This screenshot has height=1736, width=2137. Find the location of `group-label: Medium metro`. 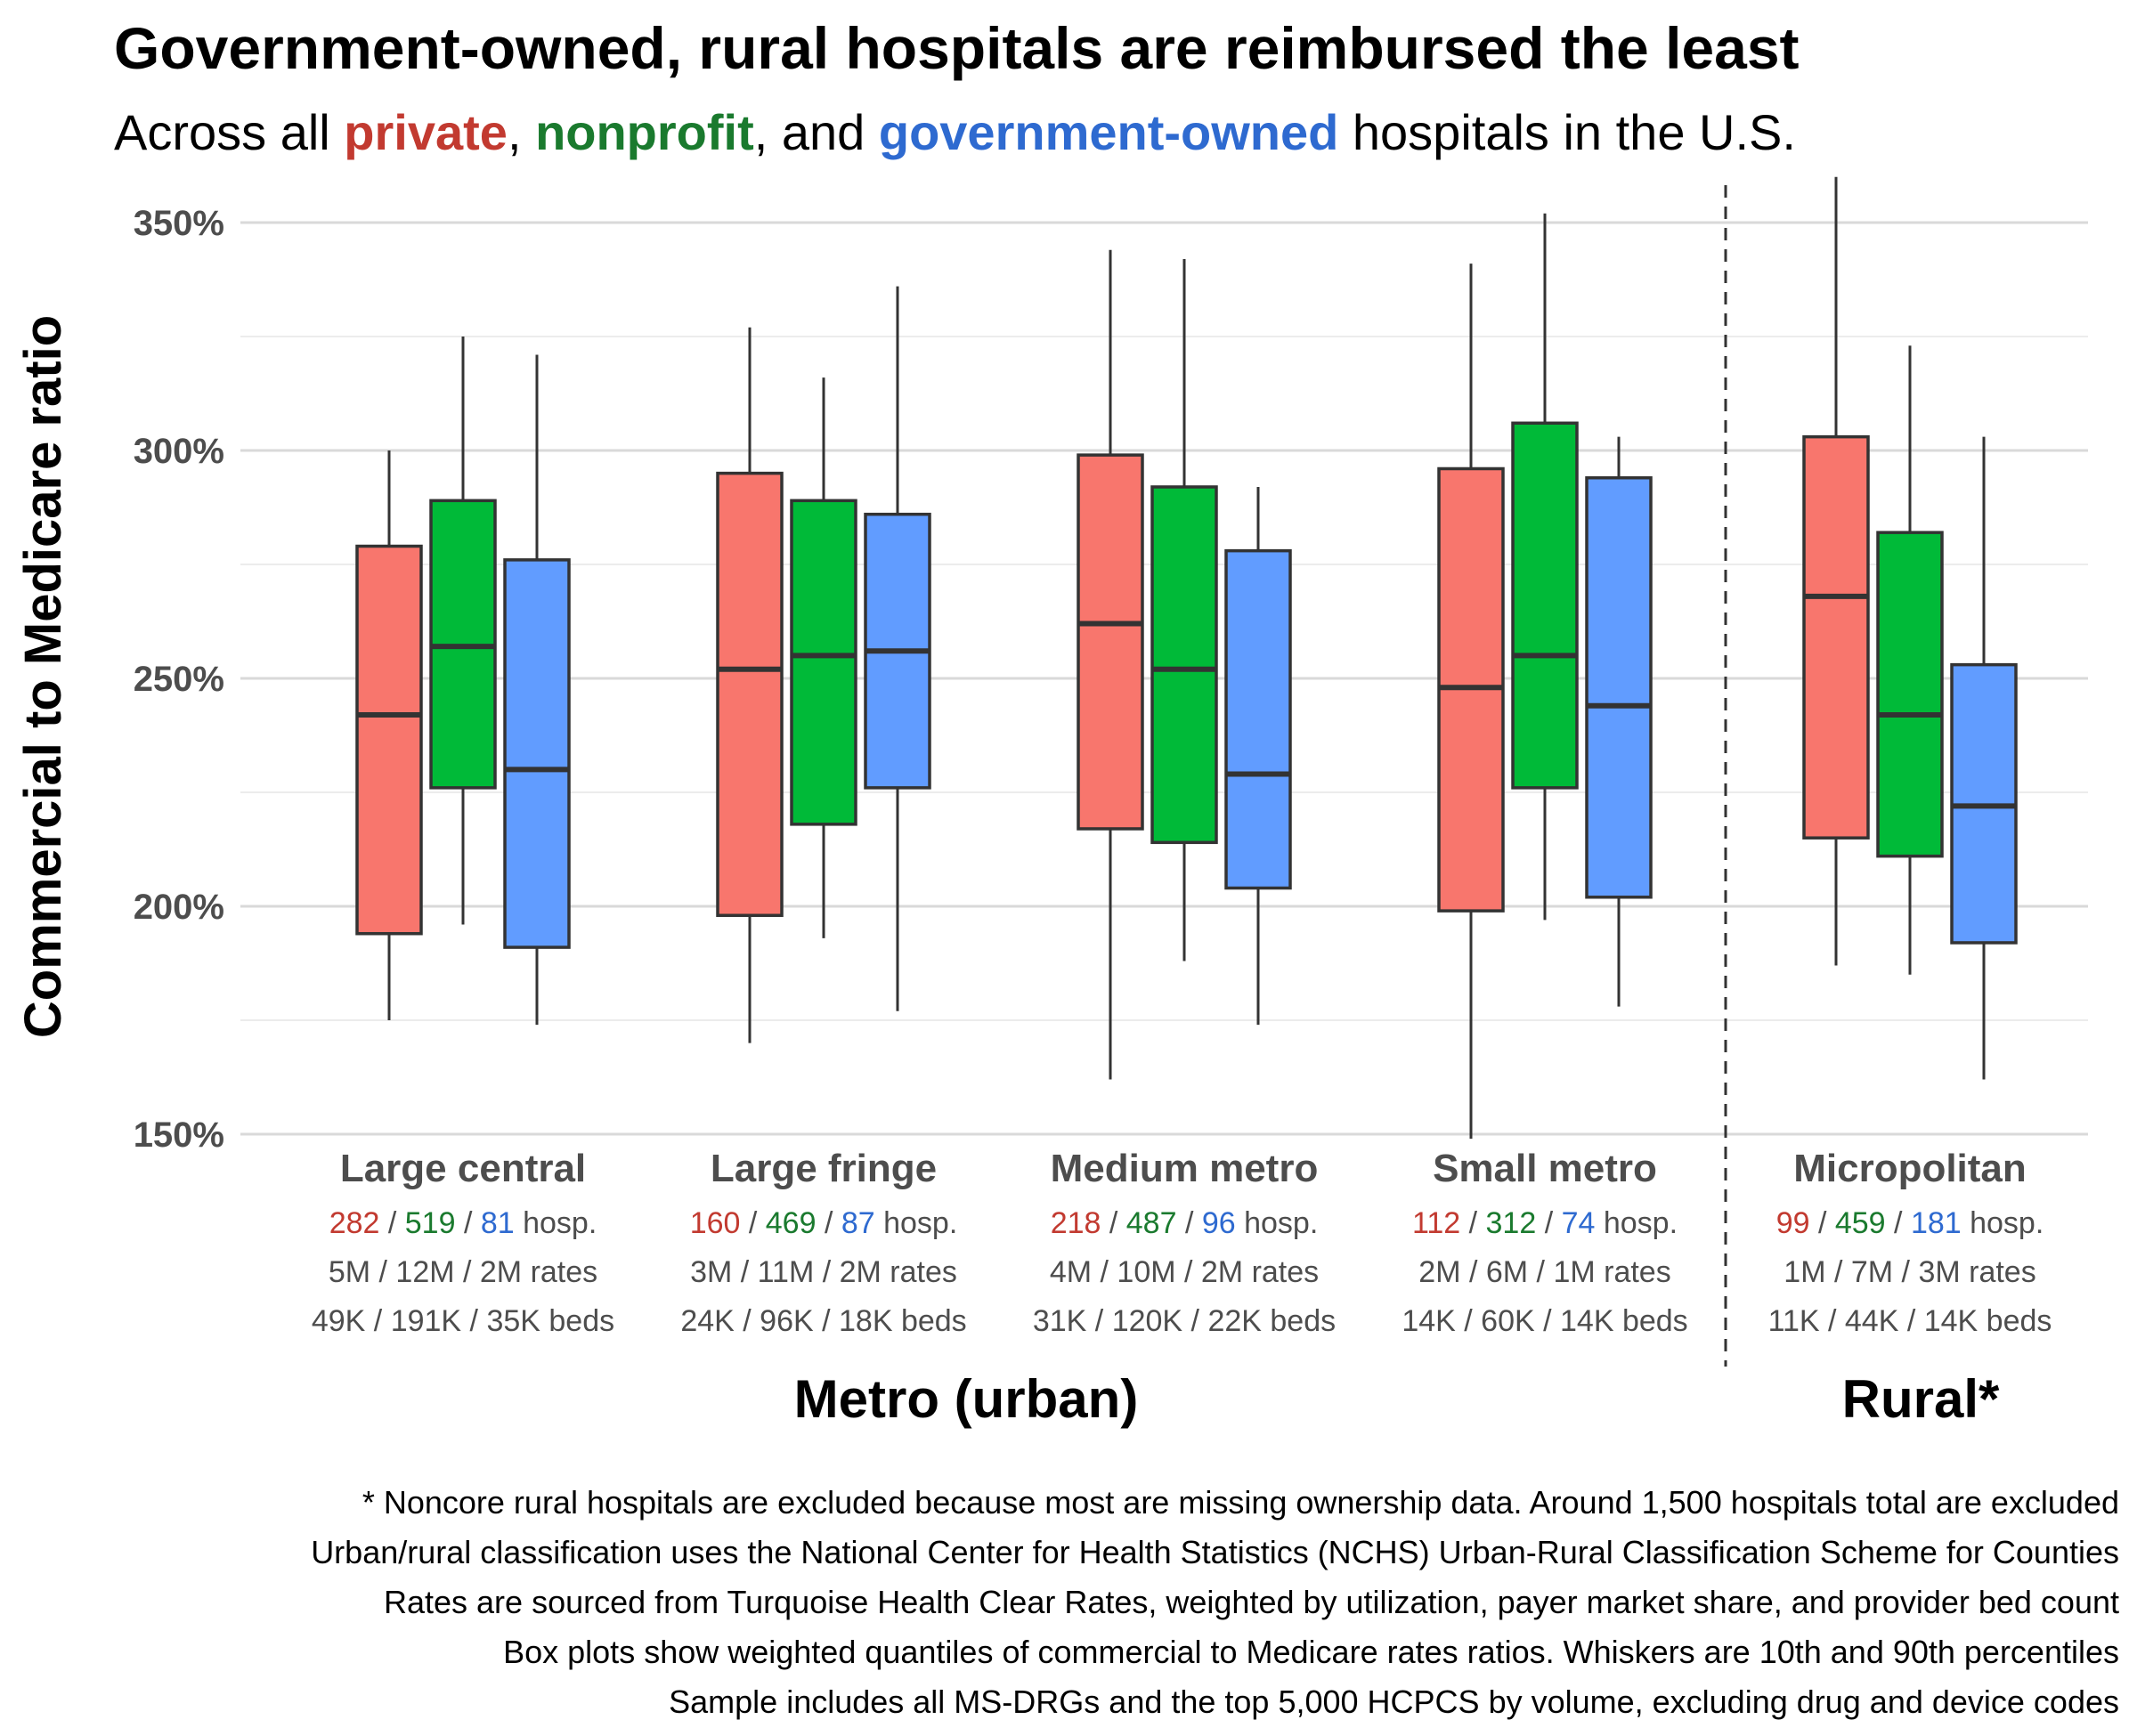

group-label: Medium metro is located at coordinates (1185, 1168).